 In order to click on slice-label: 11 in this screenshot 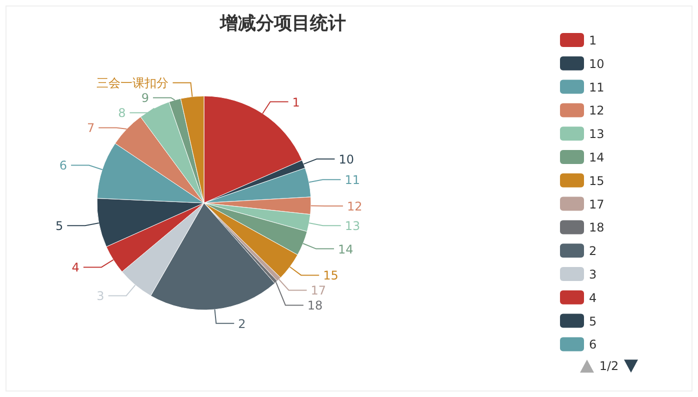, I will do `click(352, 180)`.